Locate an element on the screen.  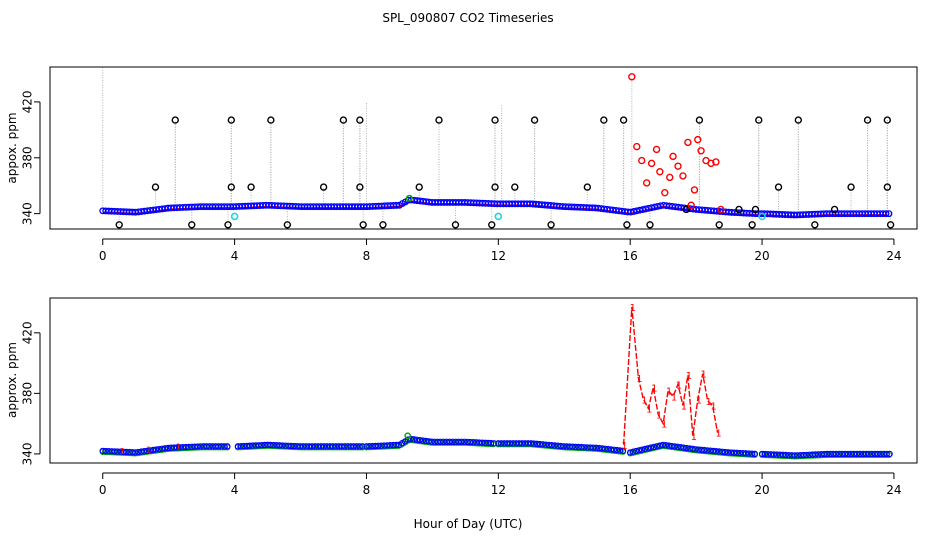
top-x-tick-label: 24 is located at coordinates (893, 256).